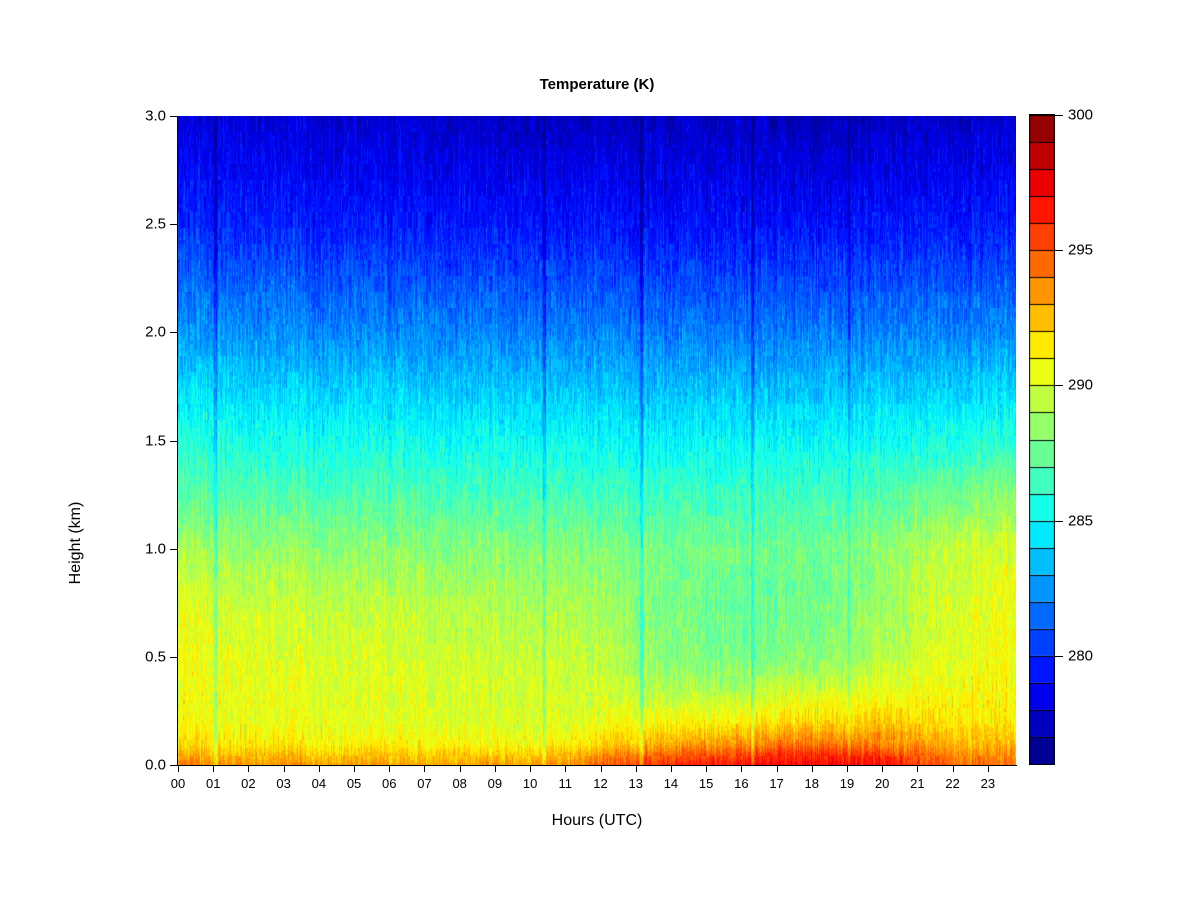 Image resolution: width=1200 pixels, height=900 pixels. What do you see at coordinates (155, 549) in the screenshot?
I see `y-tick-label: 1.0` at bounding box center [155, 549].